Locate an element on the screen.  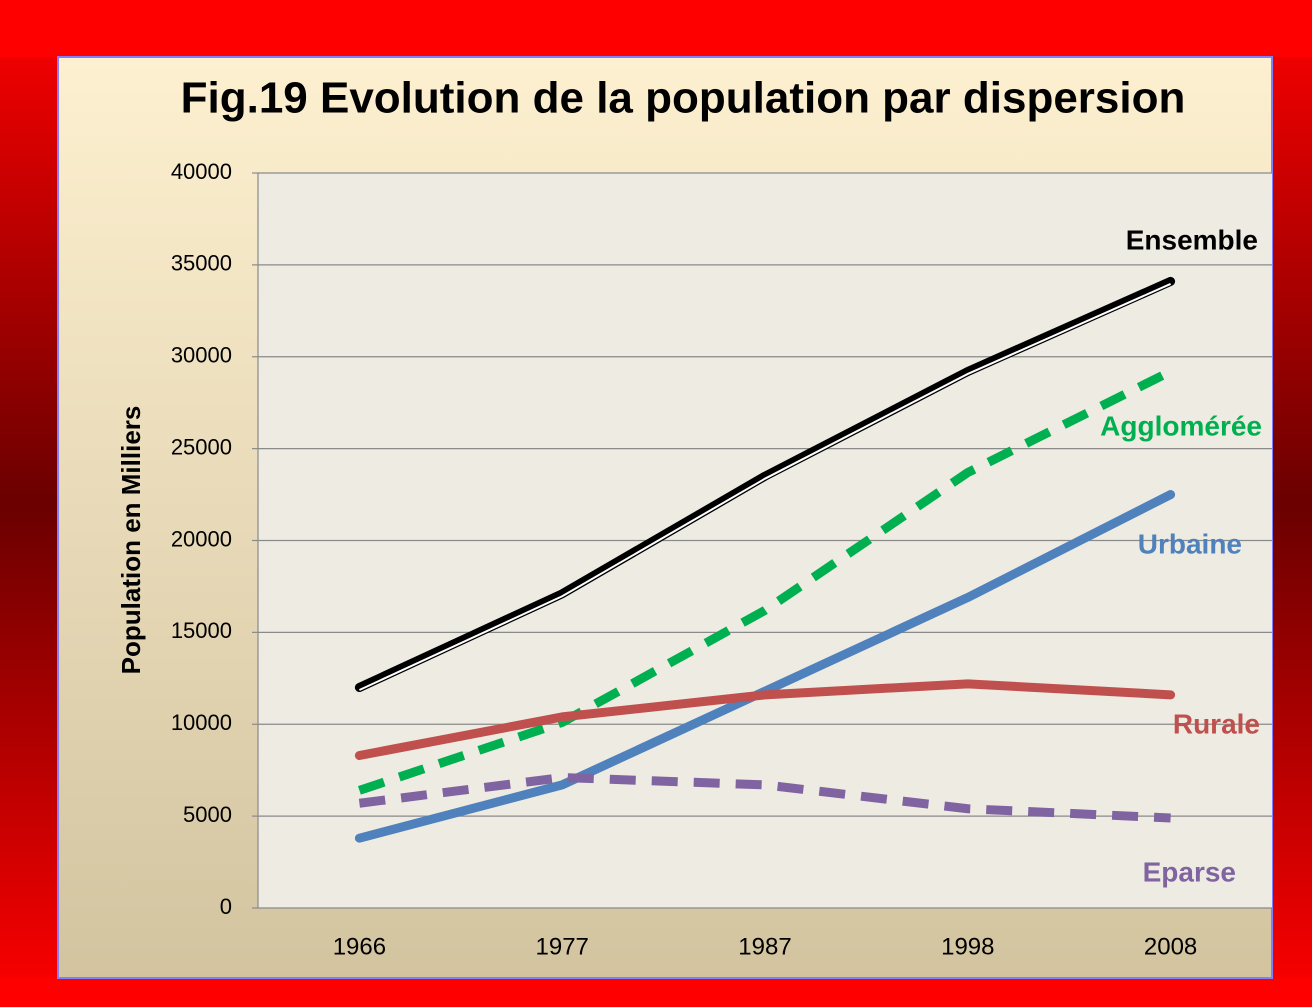
series-label: Ensemble is located at coordinates (1192, 239).